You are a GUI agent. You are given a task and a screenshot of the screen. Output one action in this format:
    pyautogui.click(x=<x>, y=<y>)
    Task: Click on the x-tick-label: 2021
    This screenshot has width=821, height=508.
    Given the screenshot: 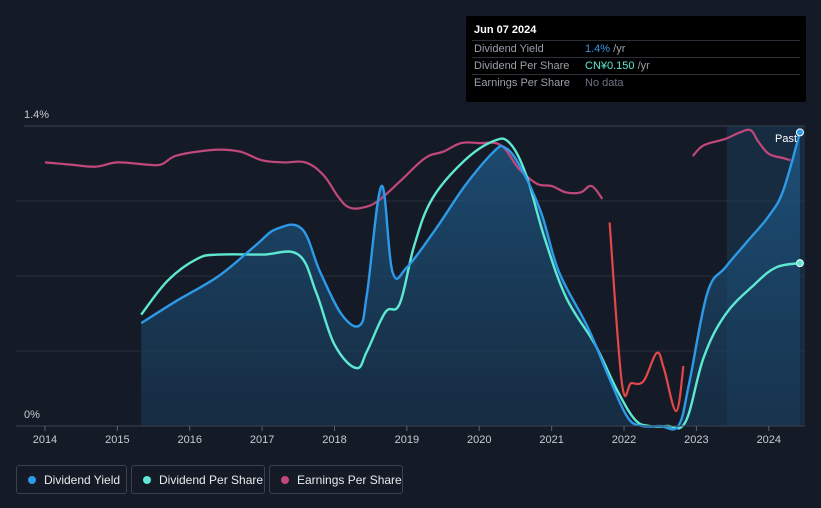 What is the action you would take?
    pyautogui.click(x=551, y=440)
    